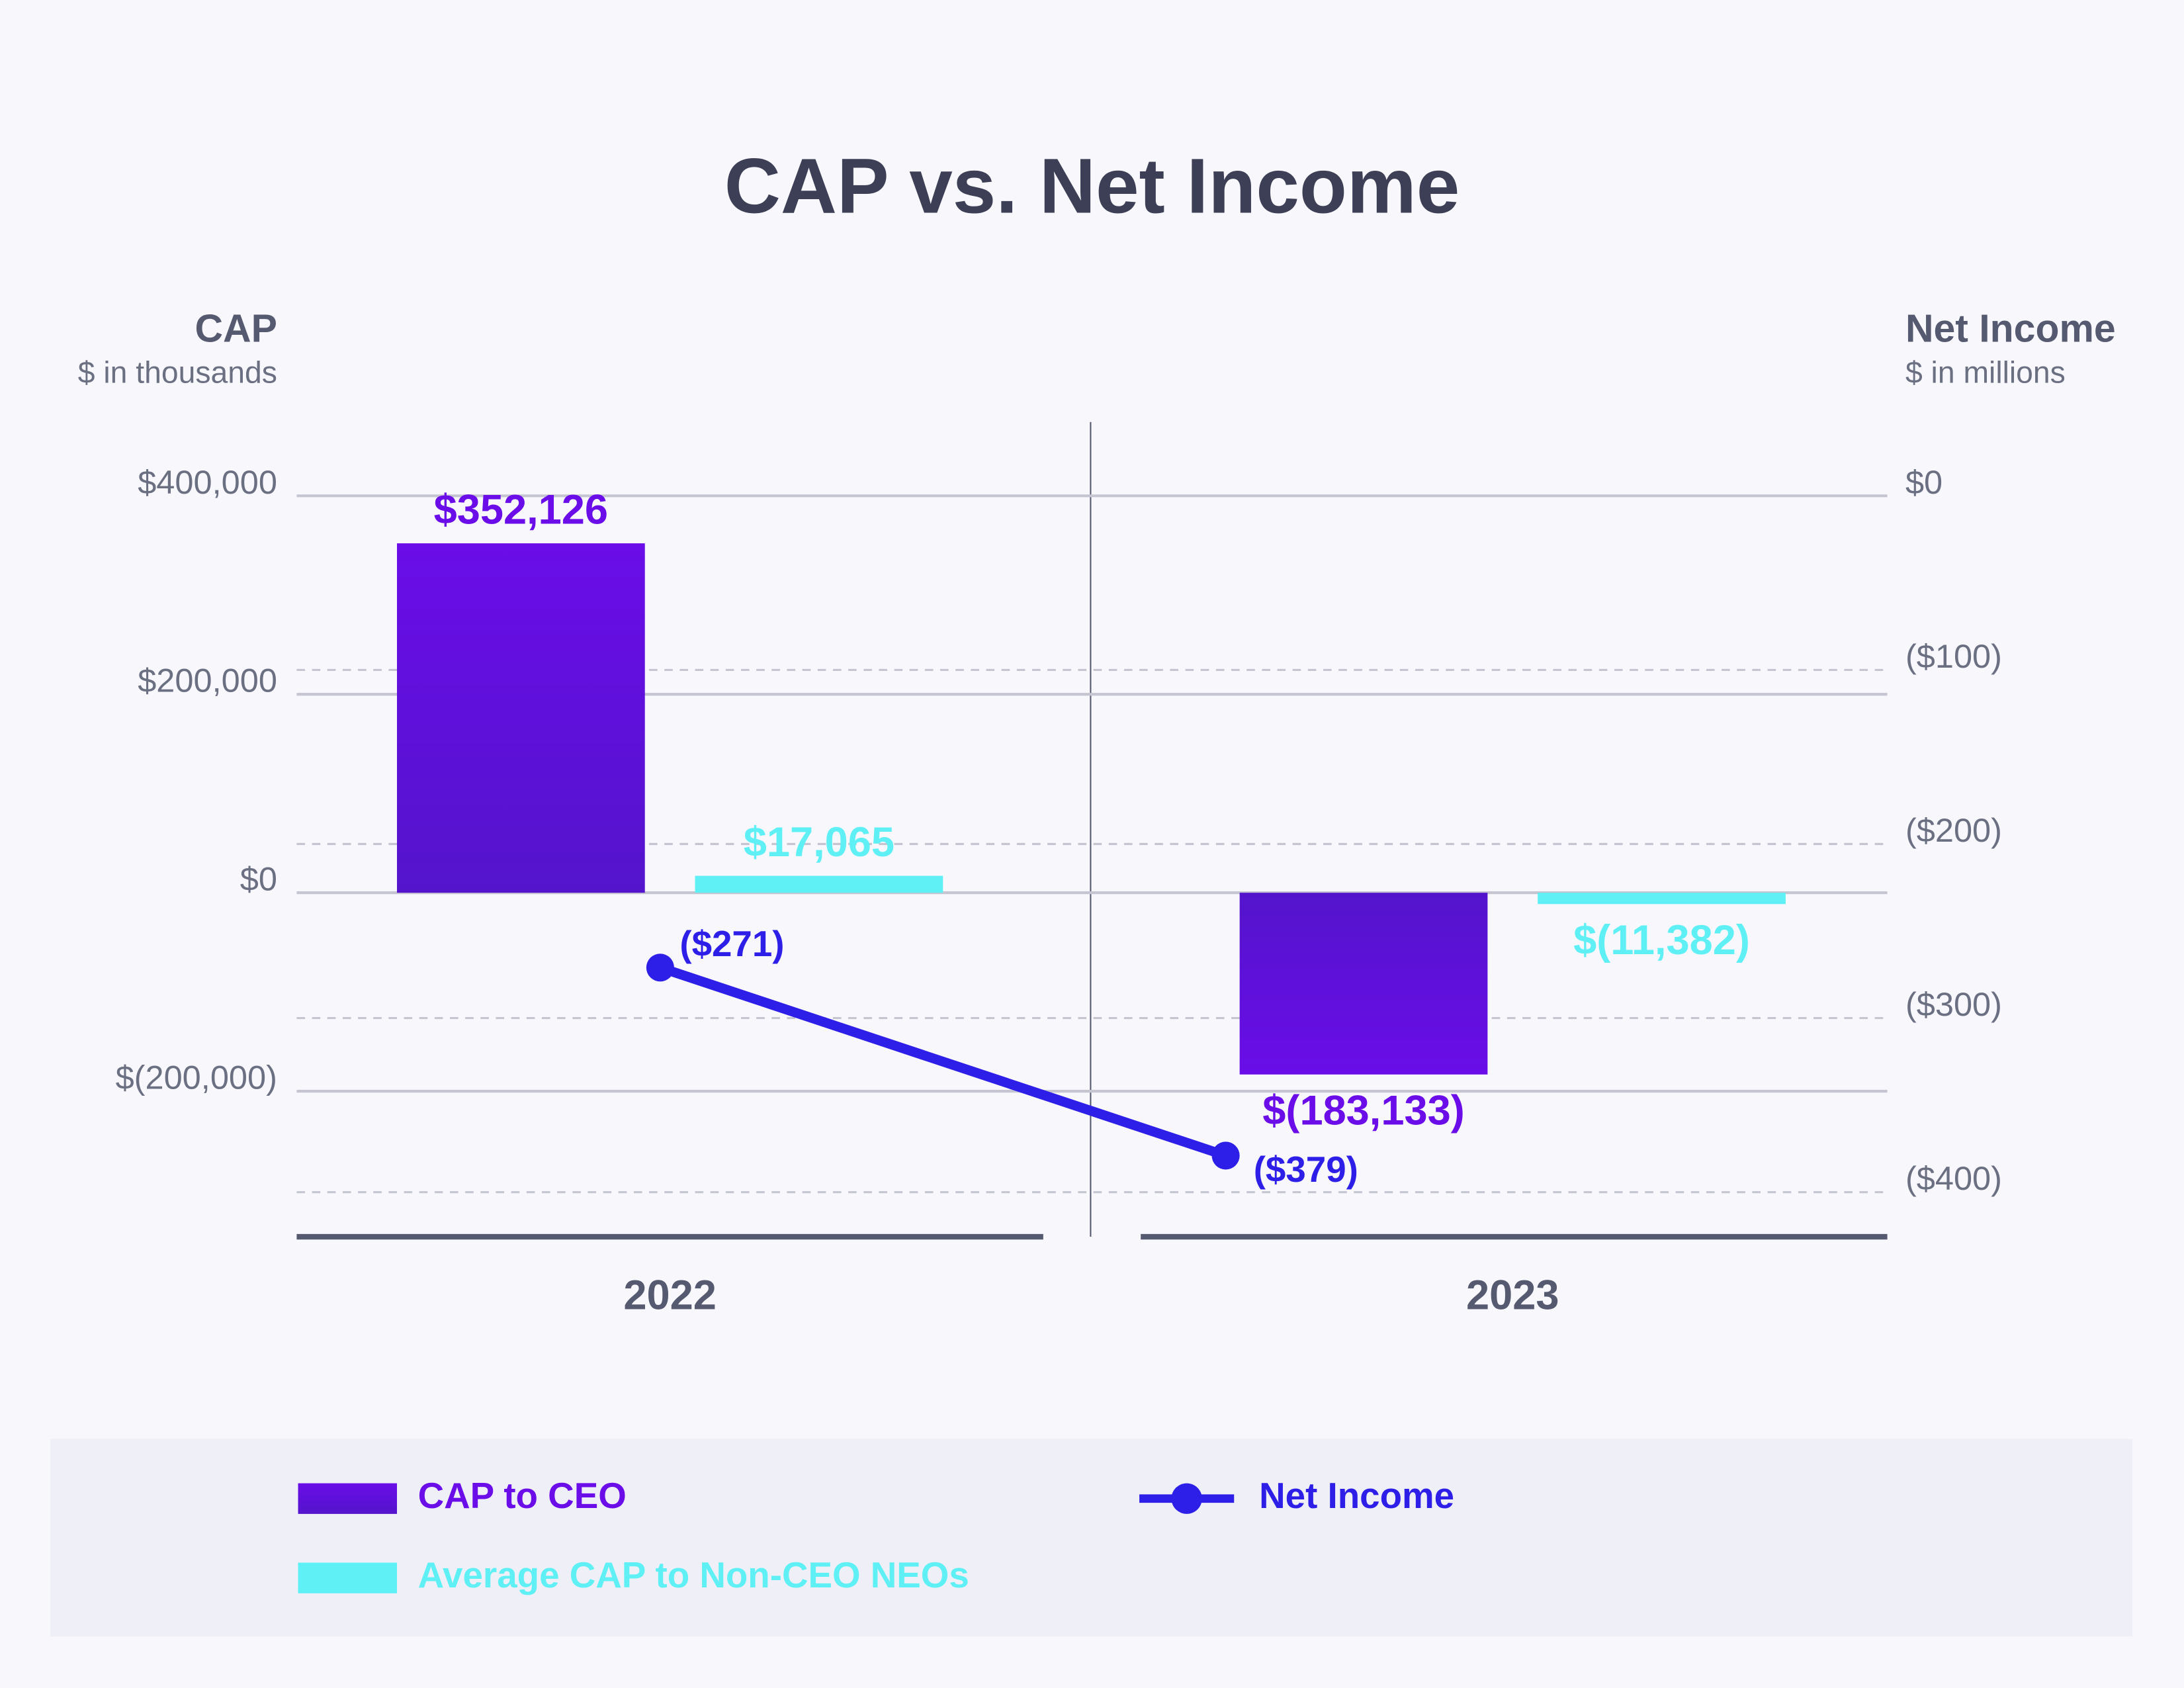 This screenshot has width=2184, height=1688. Describe the element at coordinates (208, 680) in the screenshot. I see `y-tick-label: $200,000` at that location.